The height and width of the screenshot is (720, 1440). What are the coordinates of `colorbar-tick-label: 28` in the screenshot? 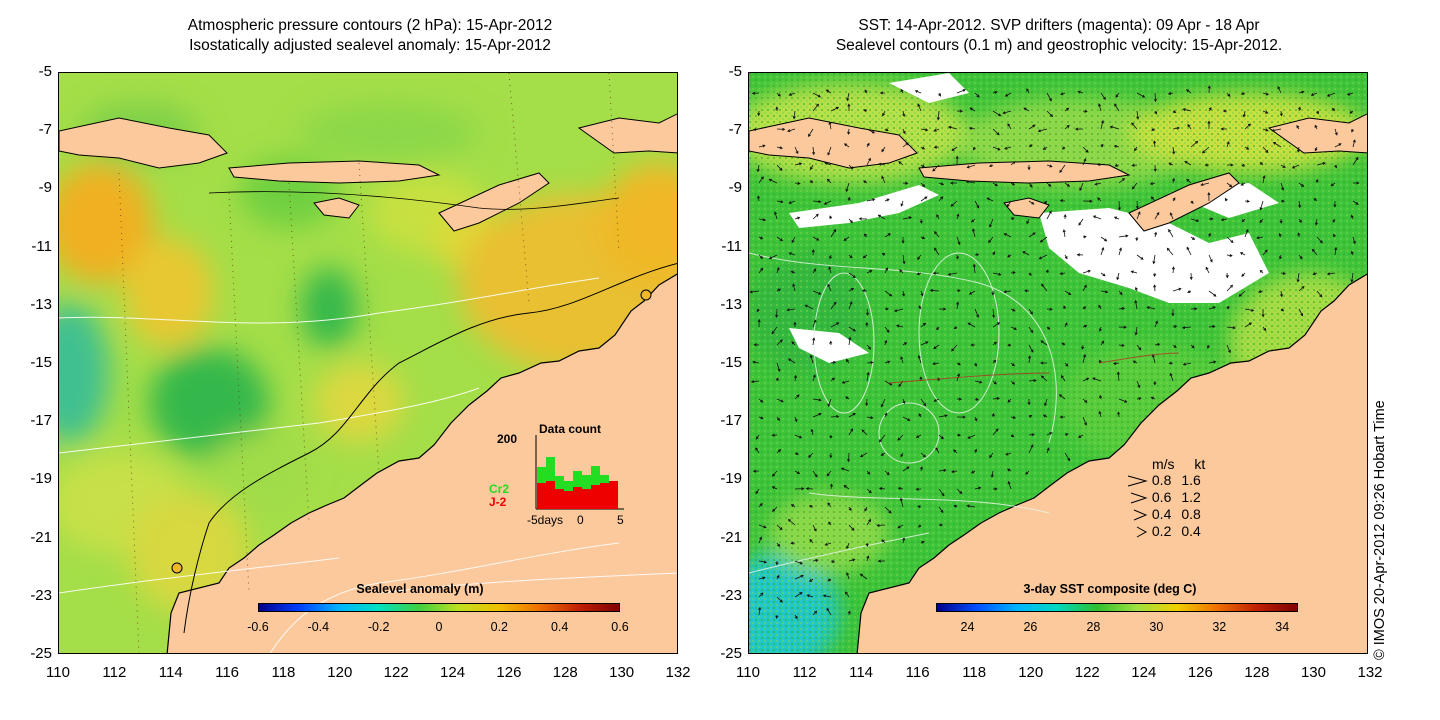 It's located at (1093, 627).